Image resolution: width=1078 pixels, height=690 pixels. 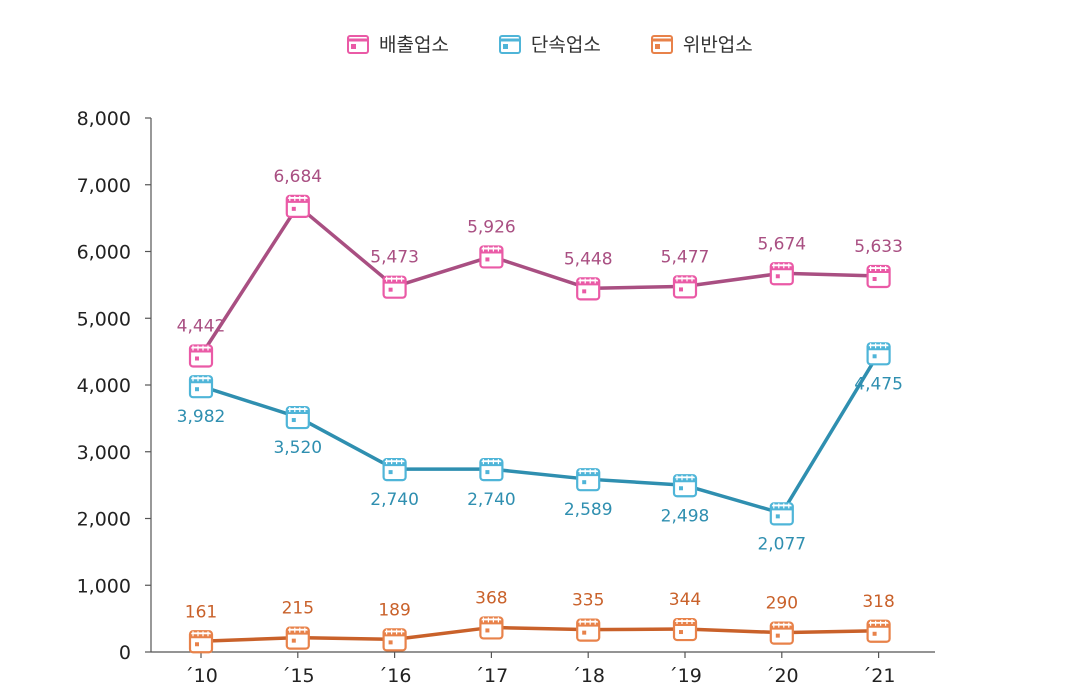 I want to click on y-tick-label: 0, so click(x=125, y=653).